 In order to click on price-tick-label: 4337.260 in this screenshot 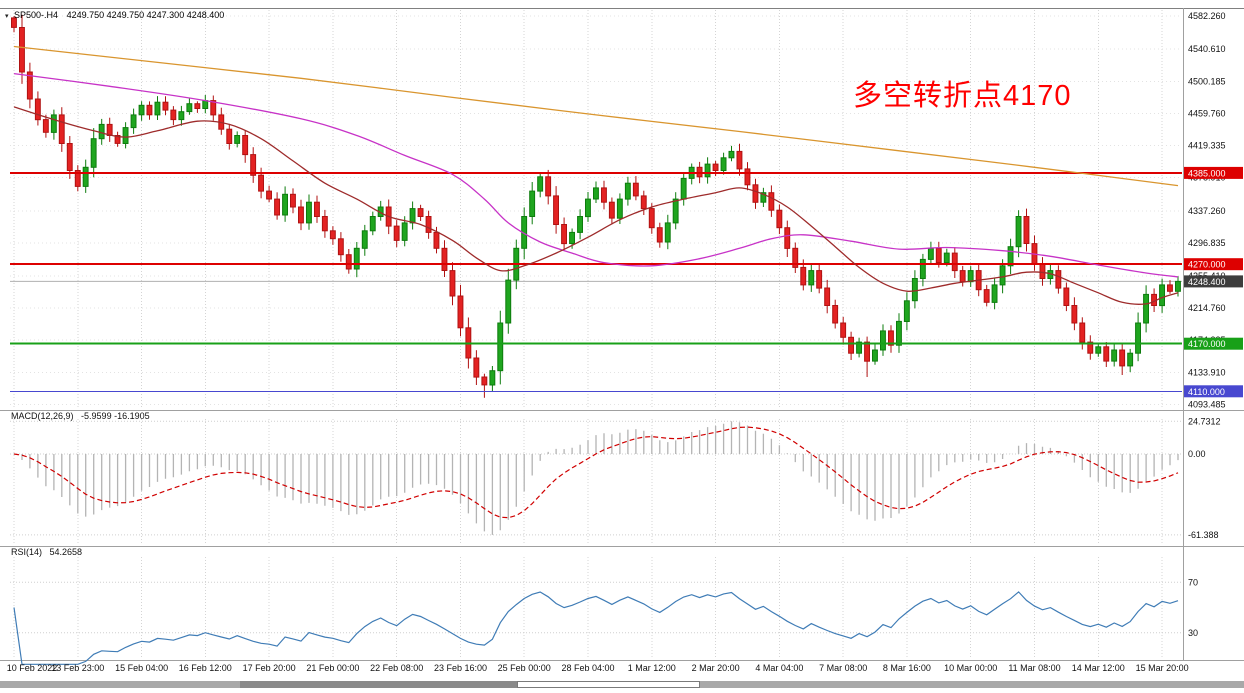, I will do `click(1207, 211)`.